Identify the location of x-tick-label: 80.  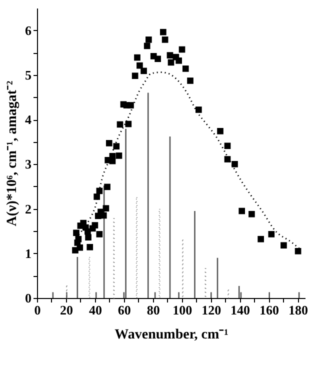
(153, 310).